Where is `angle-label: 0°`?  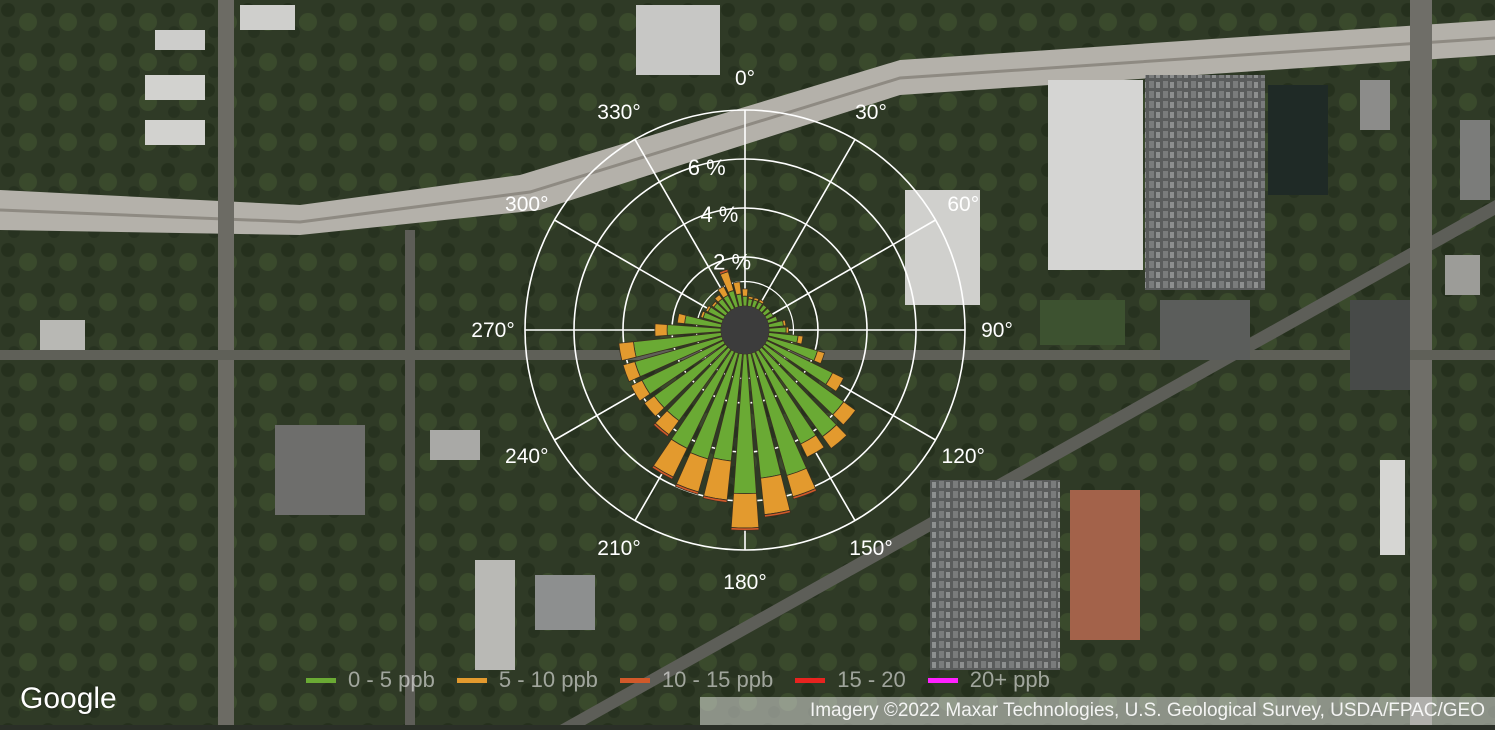
angle-label: 0° is located at coordinates (745, 78).